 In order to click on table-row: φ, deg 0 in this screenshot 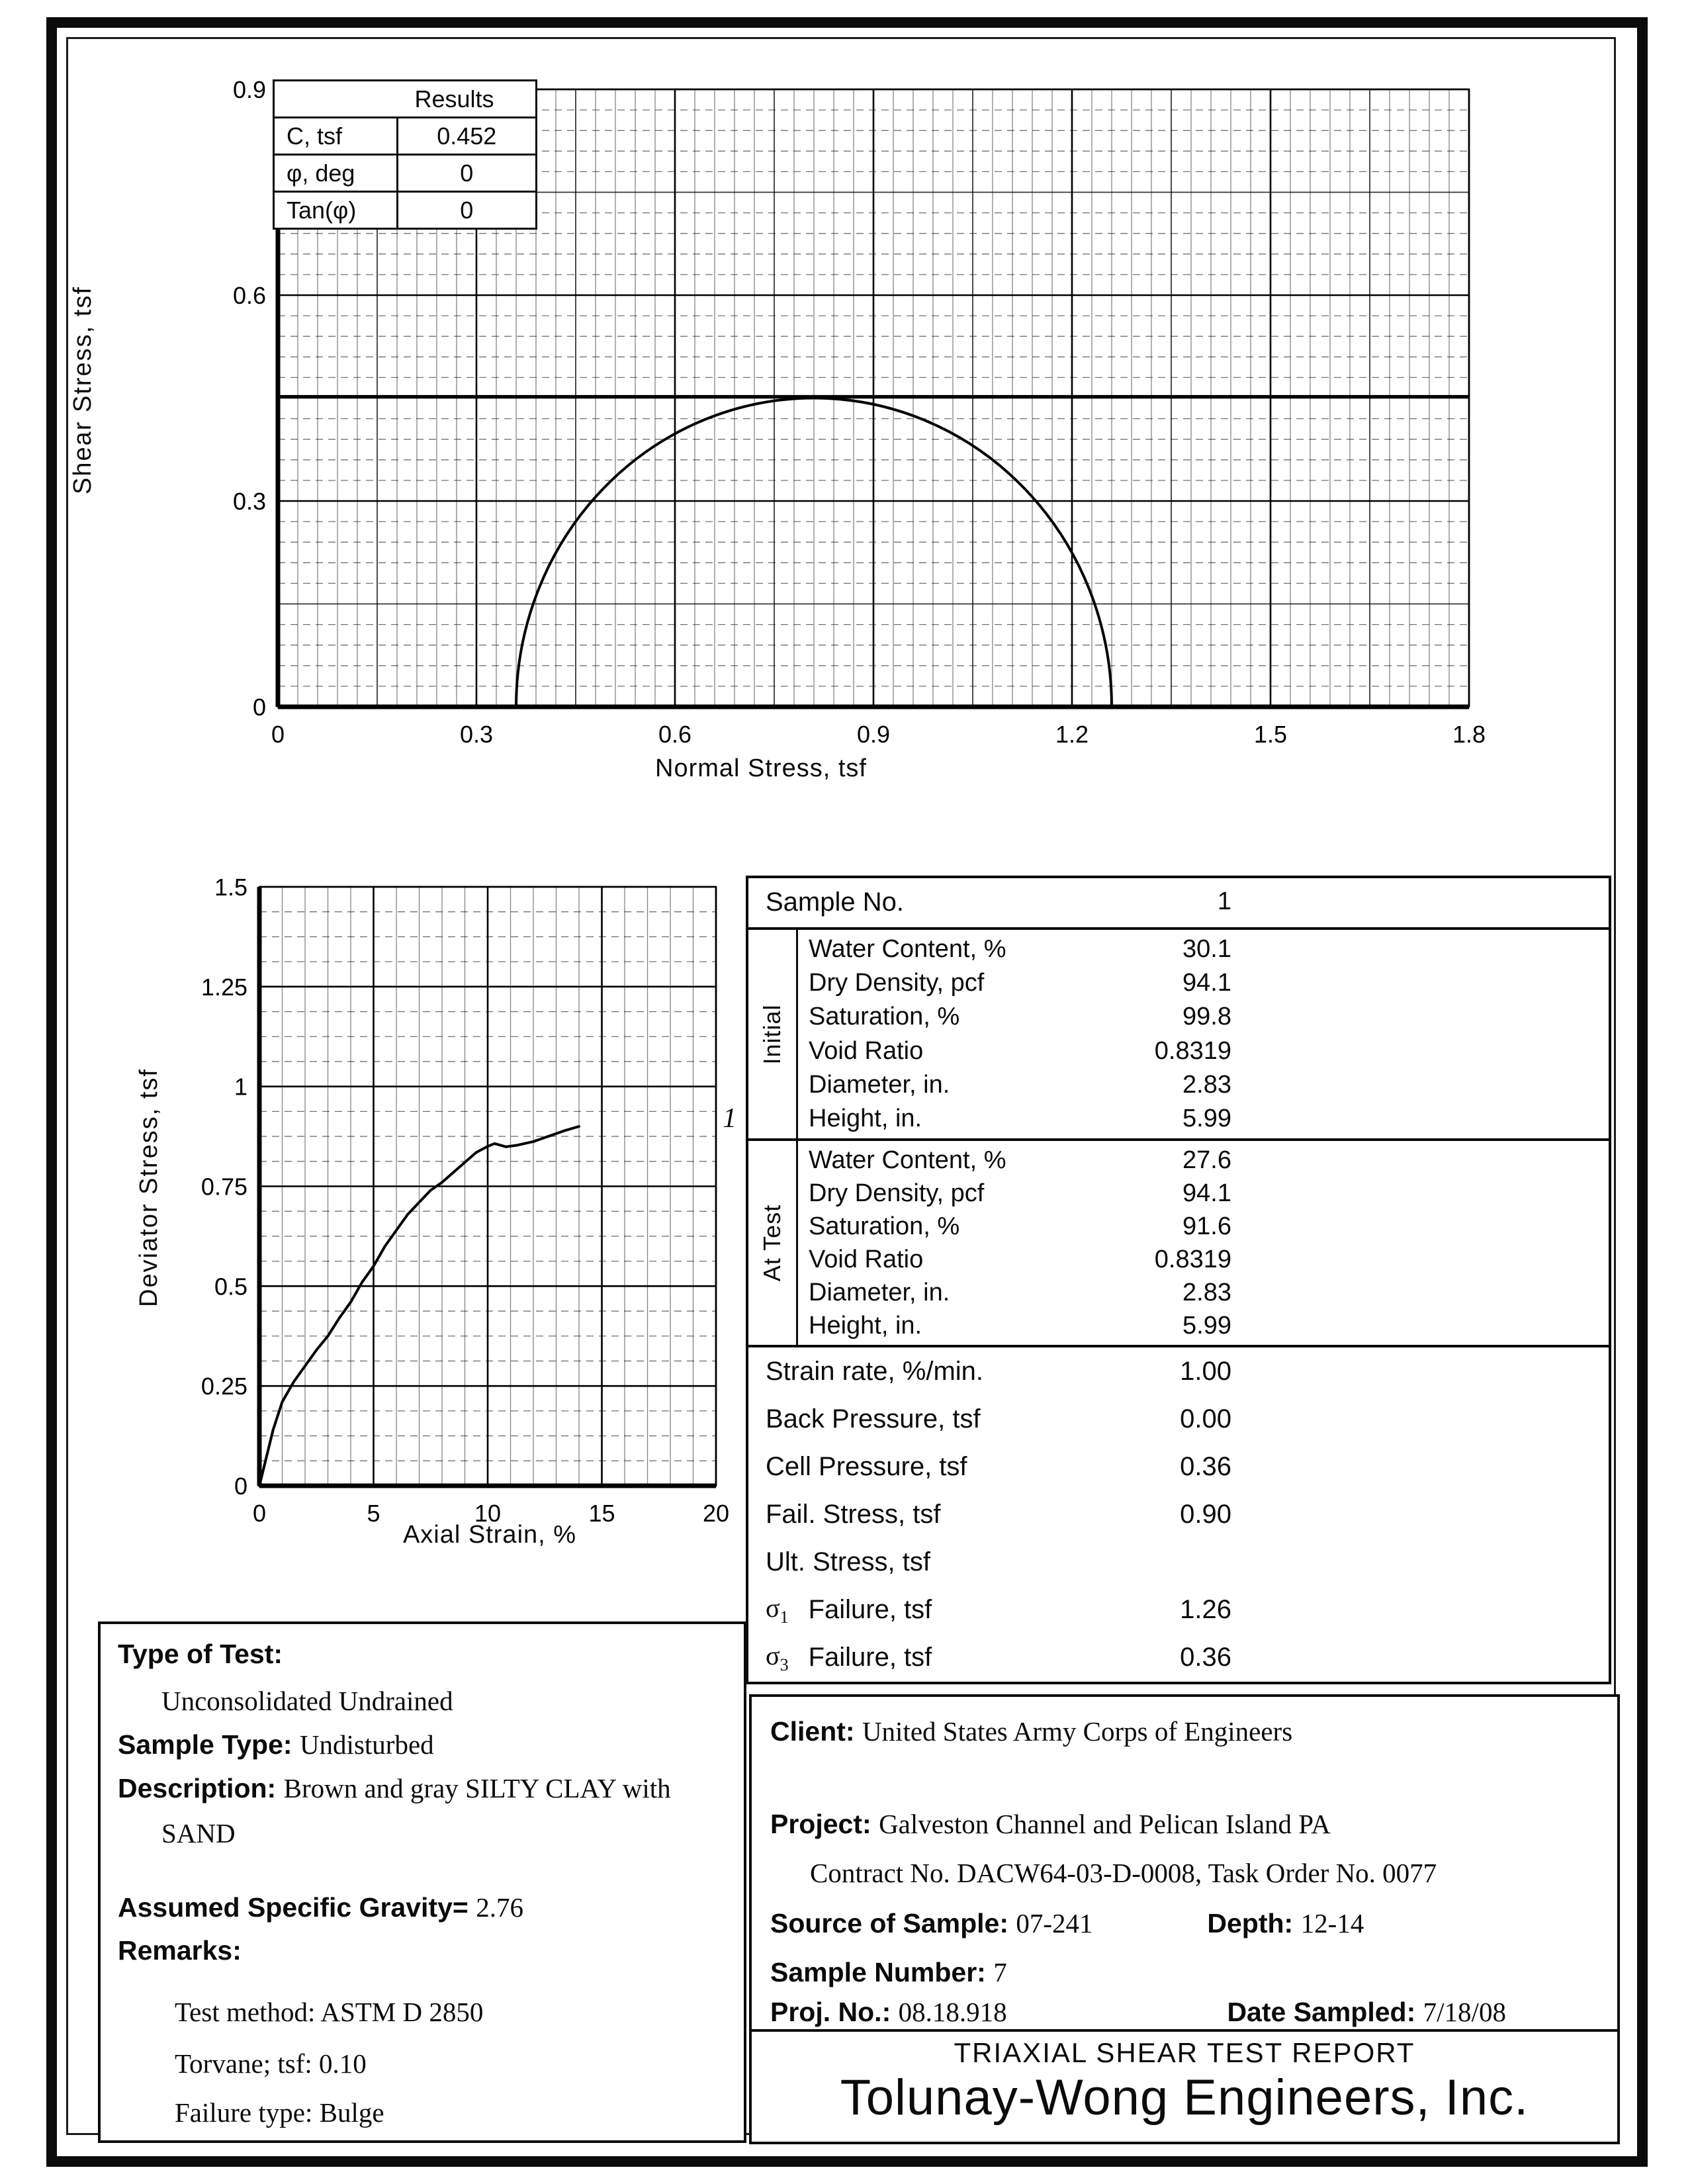, I will do `click(405, 173)`.